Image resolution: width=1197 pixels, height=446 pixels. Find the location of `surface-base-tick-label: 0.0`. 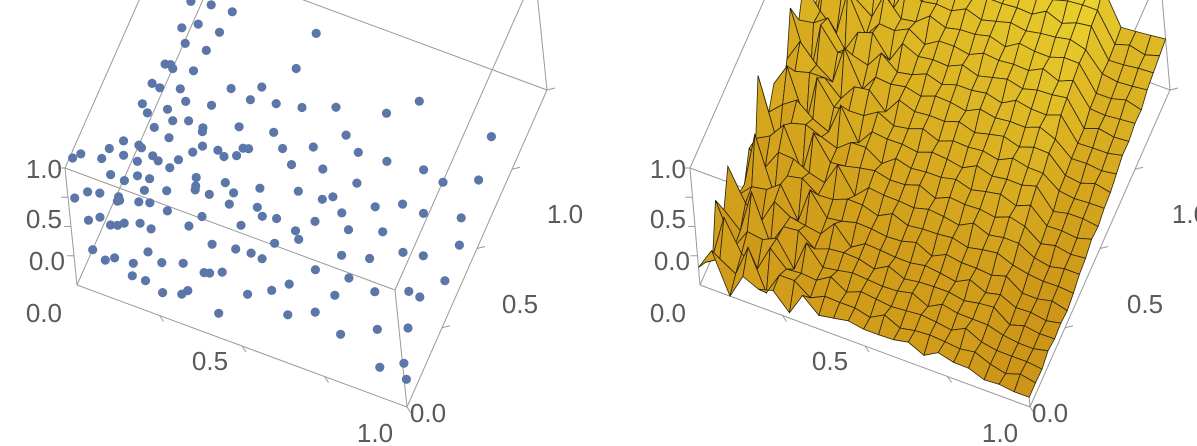

surface-base-tick-label: 0.0 is located at coordinates (668, 313).